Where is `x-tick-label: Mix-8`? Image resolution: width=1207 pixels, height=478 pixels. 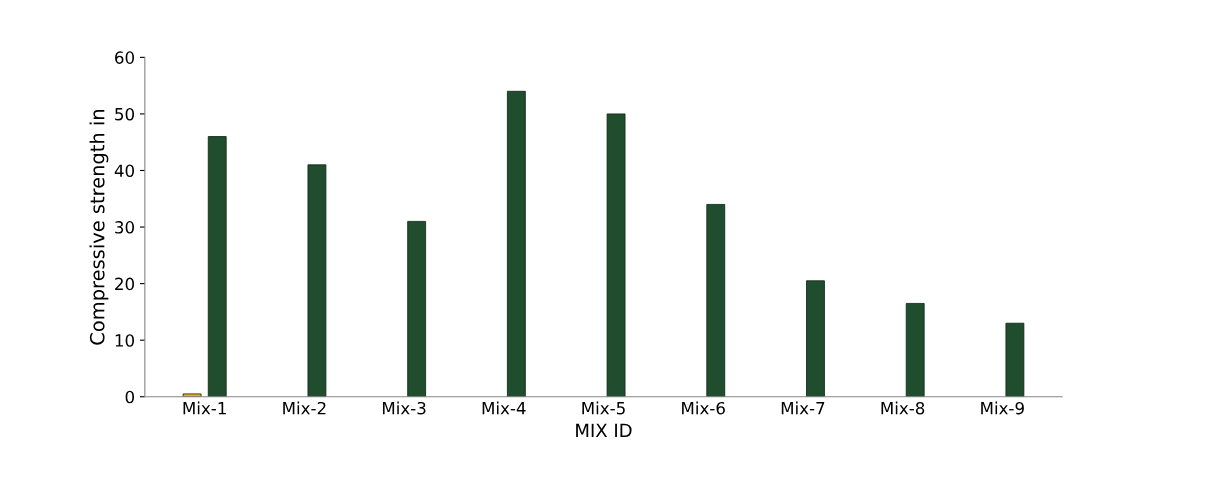 x-tick-label: Mix-8 is located at coordinates (903, 408).